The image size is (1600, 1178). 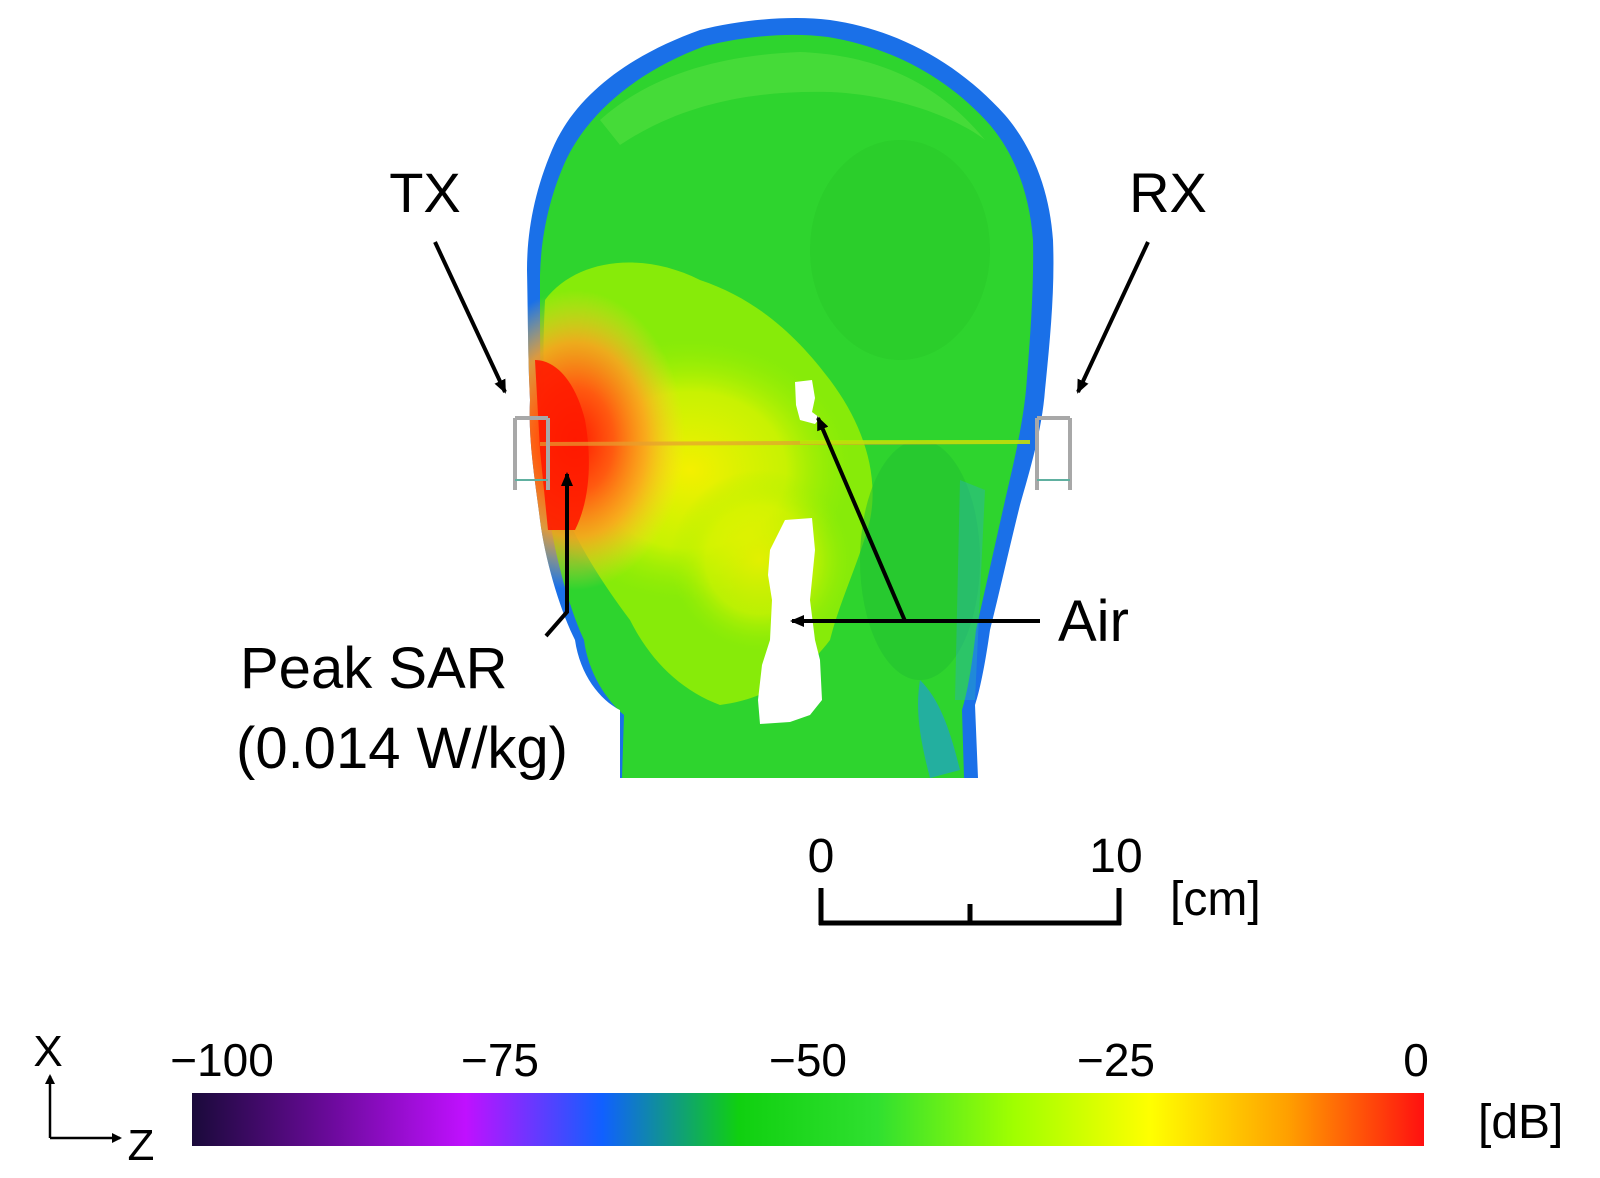 I want to click on colorbar-tick-label: −75, so click(x=500, y=1060).